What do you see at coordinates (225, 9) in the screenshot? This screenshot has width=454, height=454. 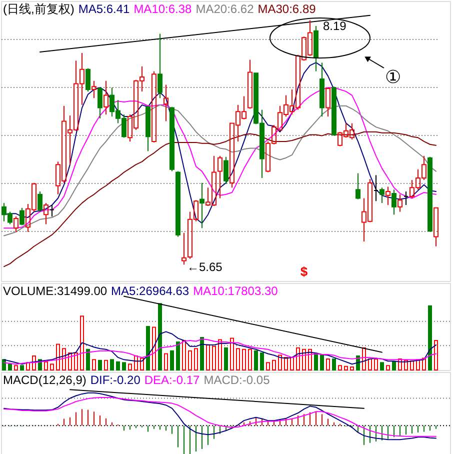 I see `text: MA20:6.62` at bounding box center [225, 9].